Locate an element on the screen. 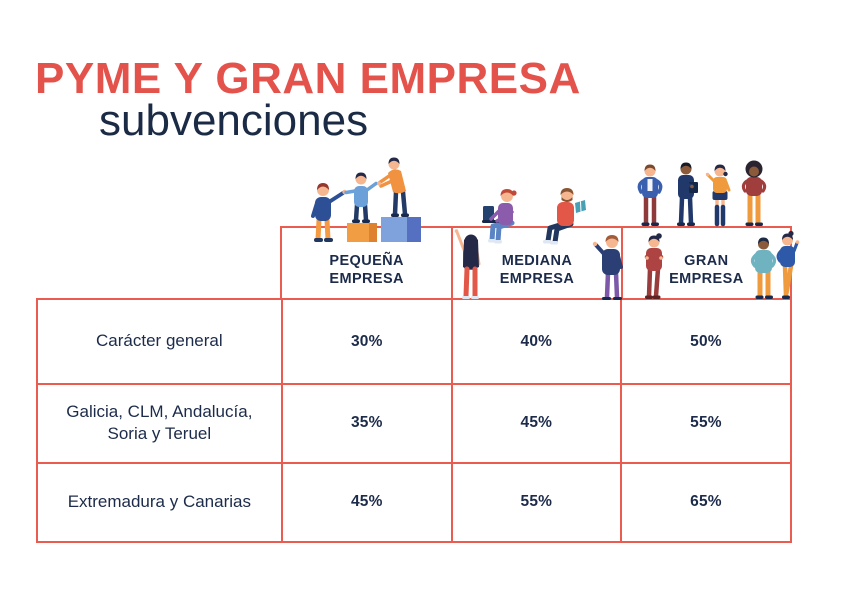 The image size is (842, 595). person-sitting-reading is located at coordinates (564, 216).